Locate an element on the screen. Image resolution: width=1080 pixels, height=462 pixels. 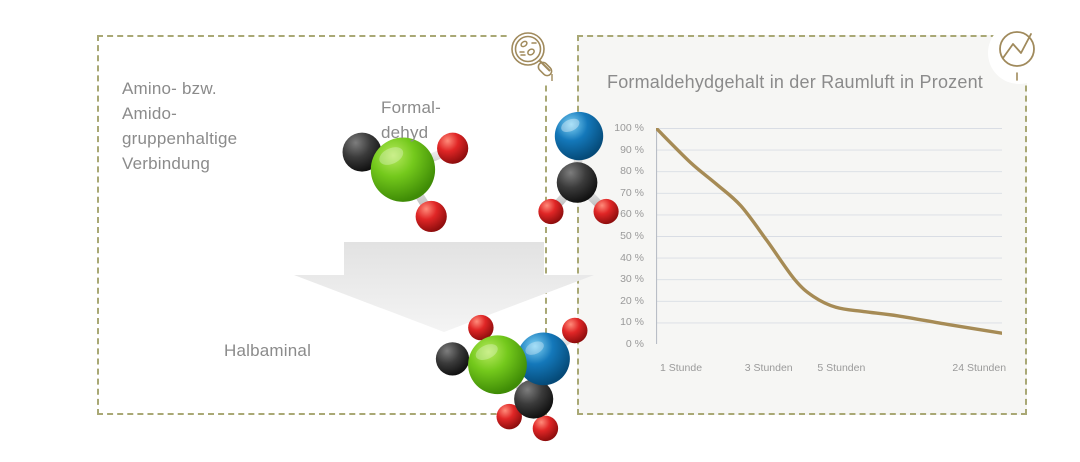
magnifier-germs-icon is located at coordinates (532, 56).